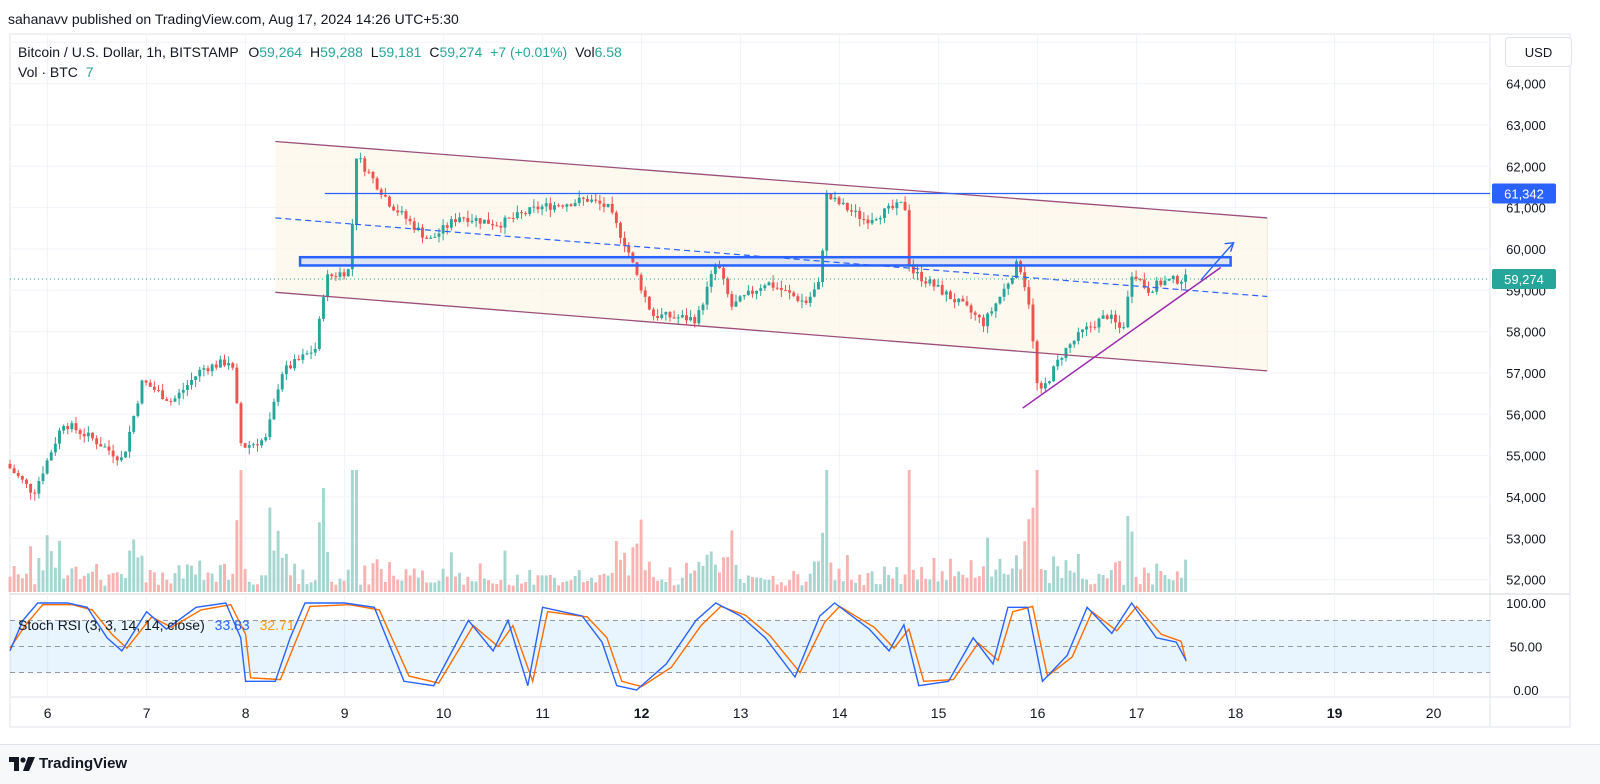 The height and width of the screenshot is (784, 1600). Describe the element at coordinates (771, 179) in the screenshot. I see `channel-upper-line` at that location.